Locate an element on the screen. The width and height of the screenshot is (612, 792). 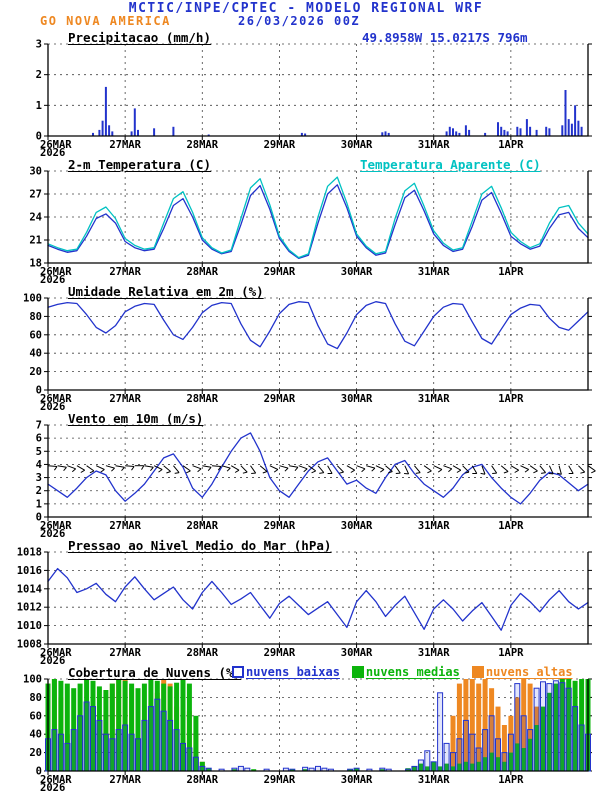
svg-text: 1012 is located at coordinates (29, 608).